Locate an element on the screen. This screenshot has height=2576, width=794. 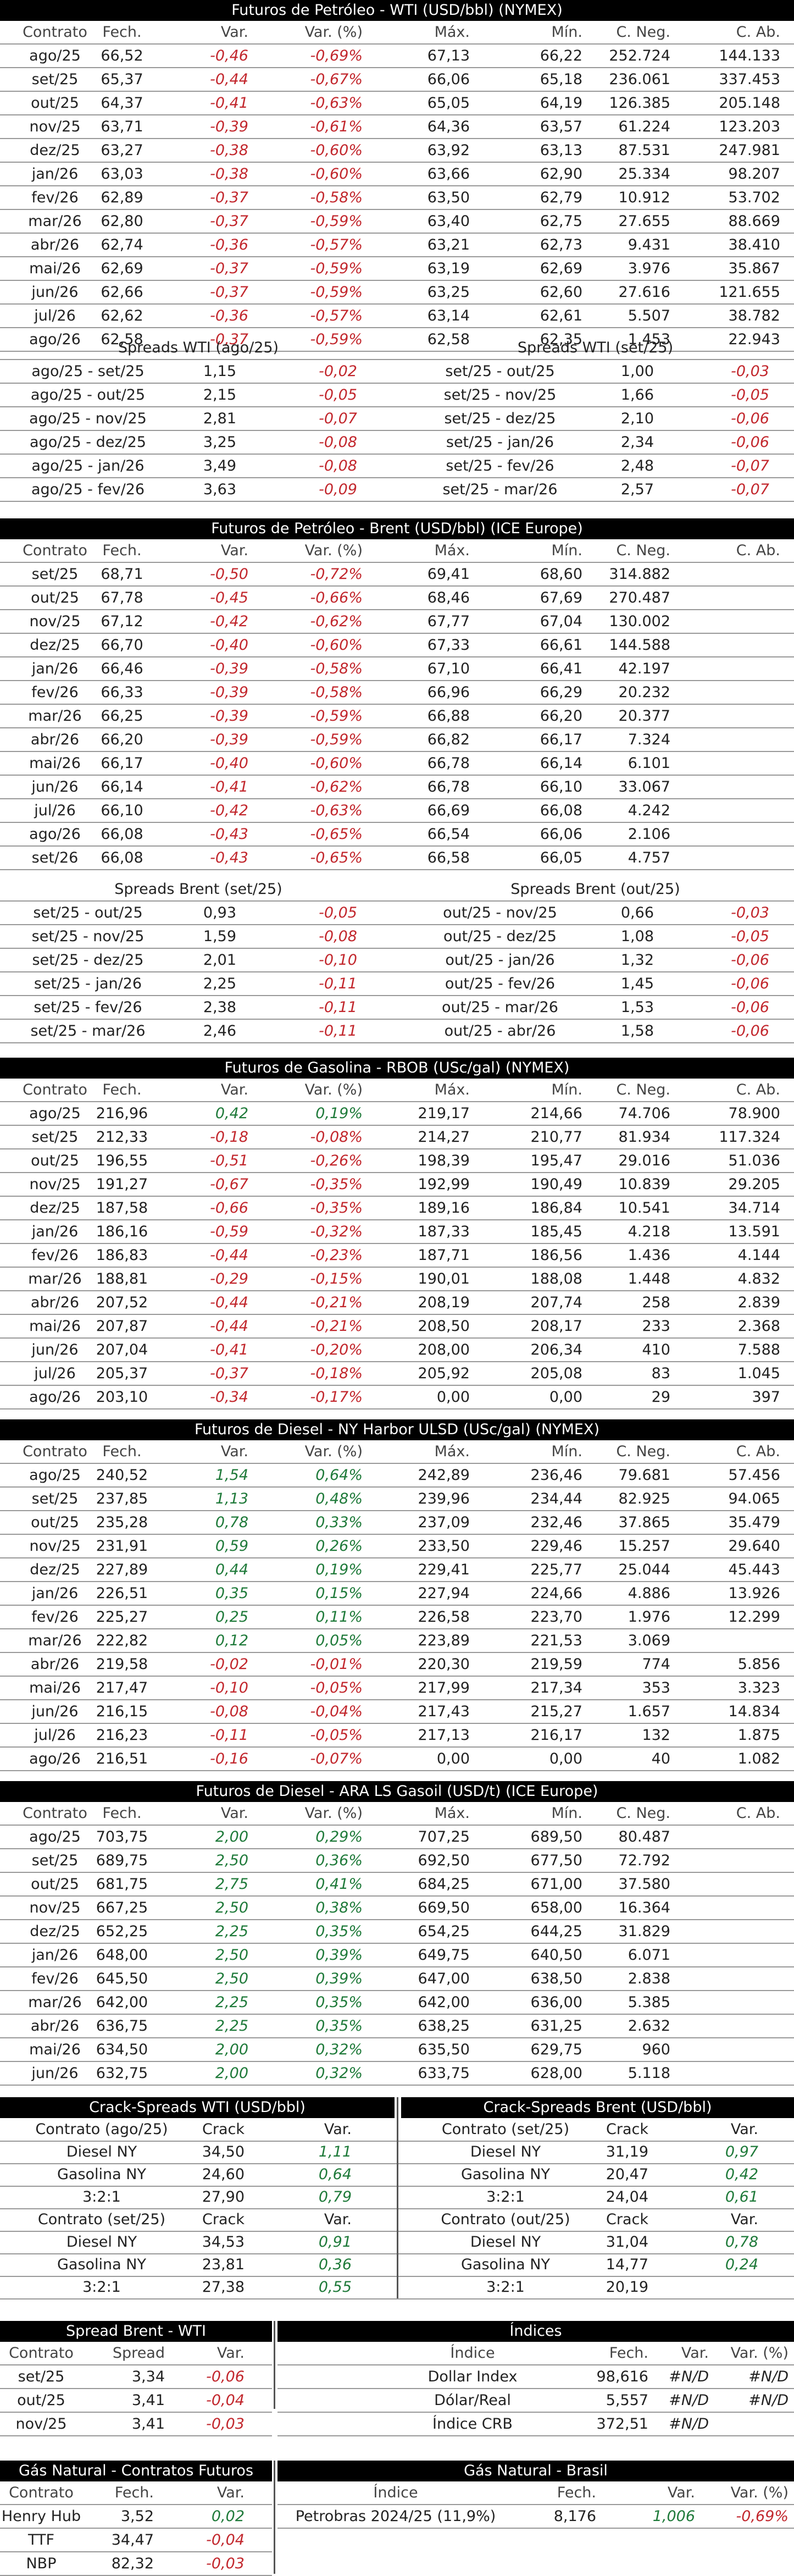
nyh-cell: 35.479 is located at coordinates (754, 1522).